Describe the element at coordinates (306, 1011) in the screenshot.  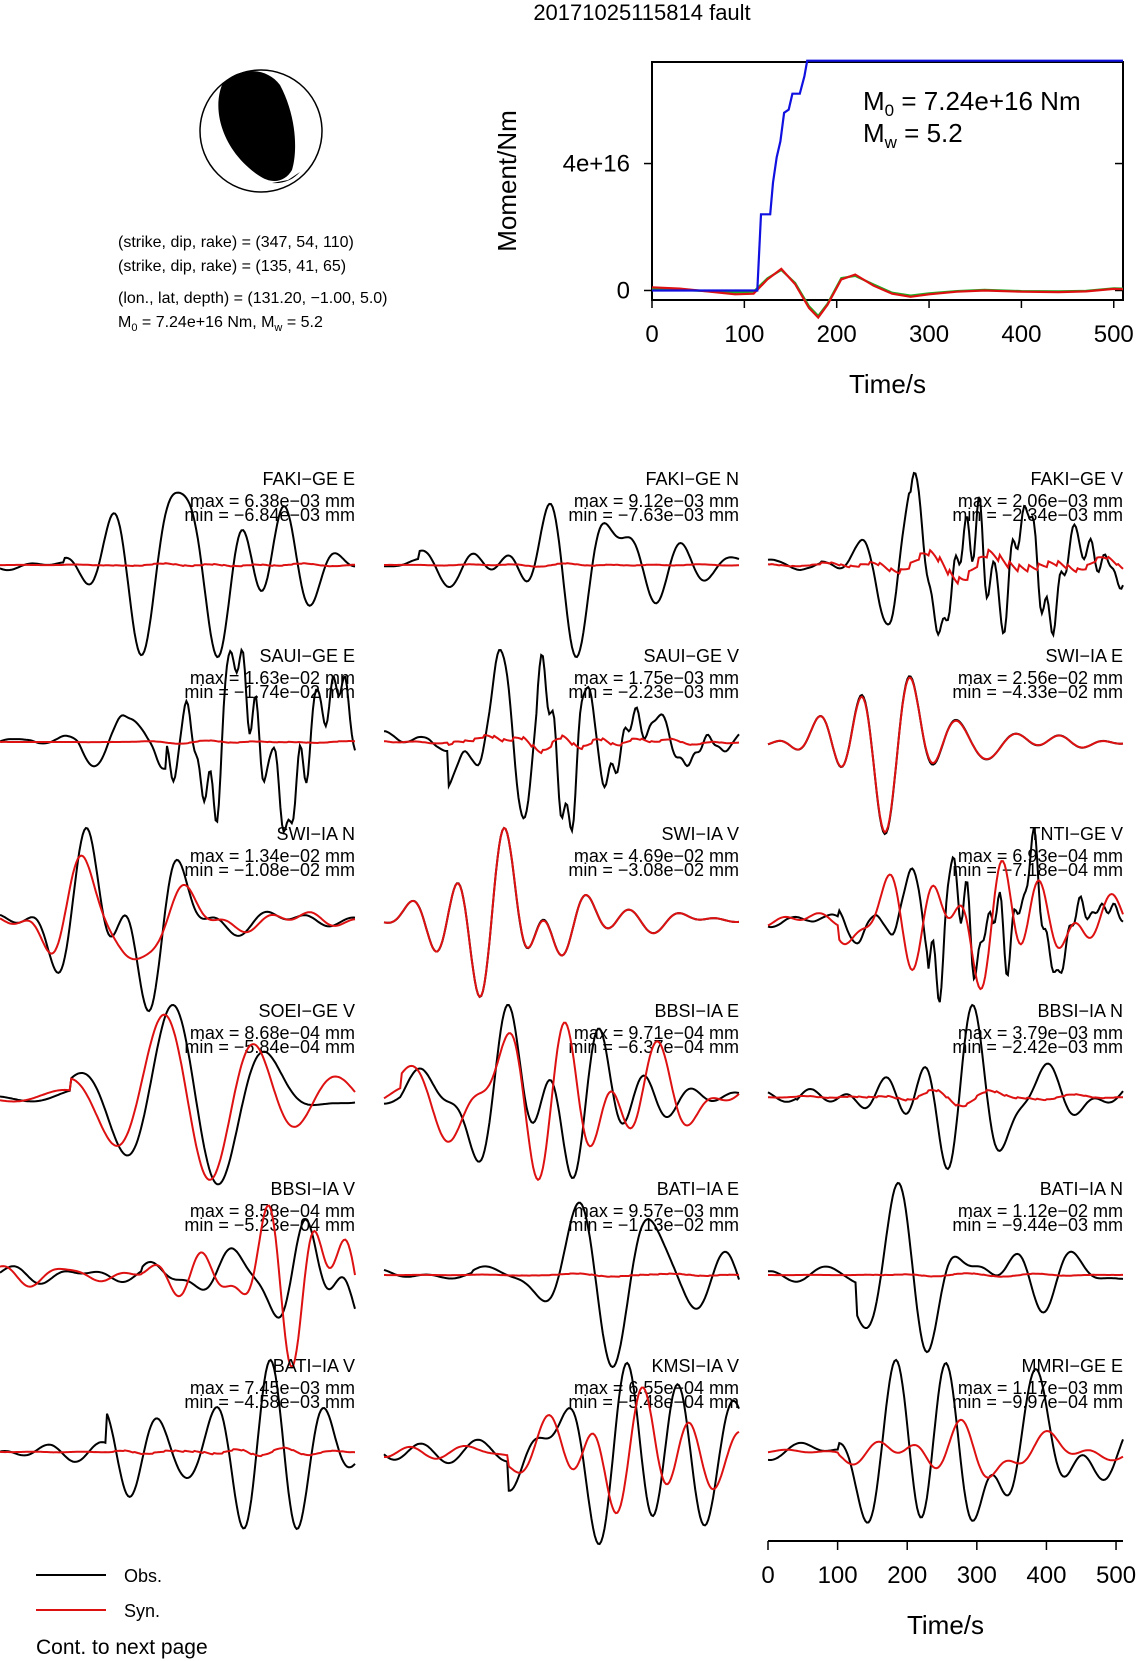
I see `station-label: SOEI−GE V` at that location.